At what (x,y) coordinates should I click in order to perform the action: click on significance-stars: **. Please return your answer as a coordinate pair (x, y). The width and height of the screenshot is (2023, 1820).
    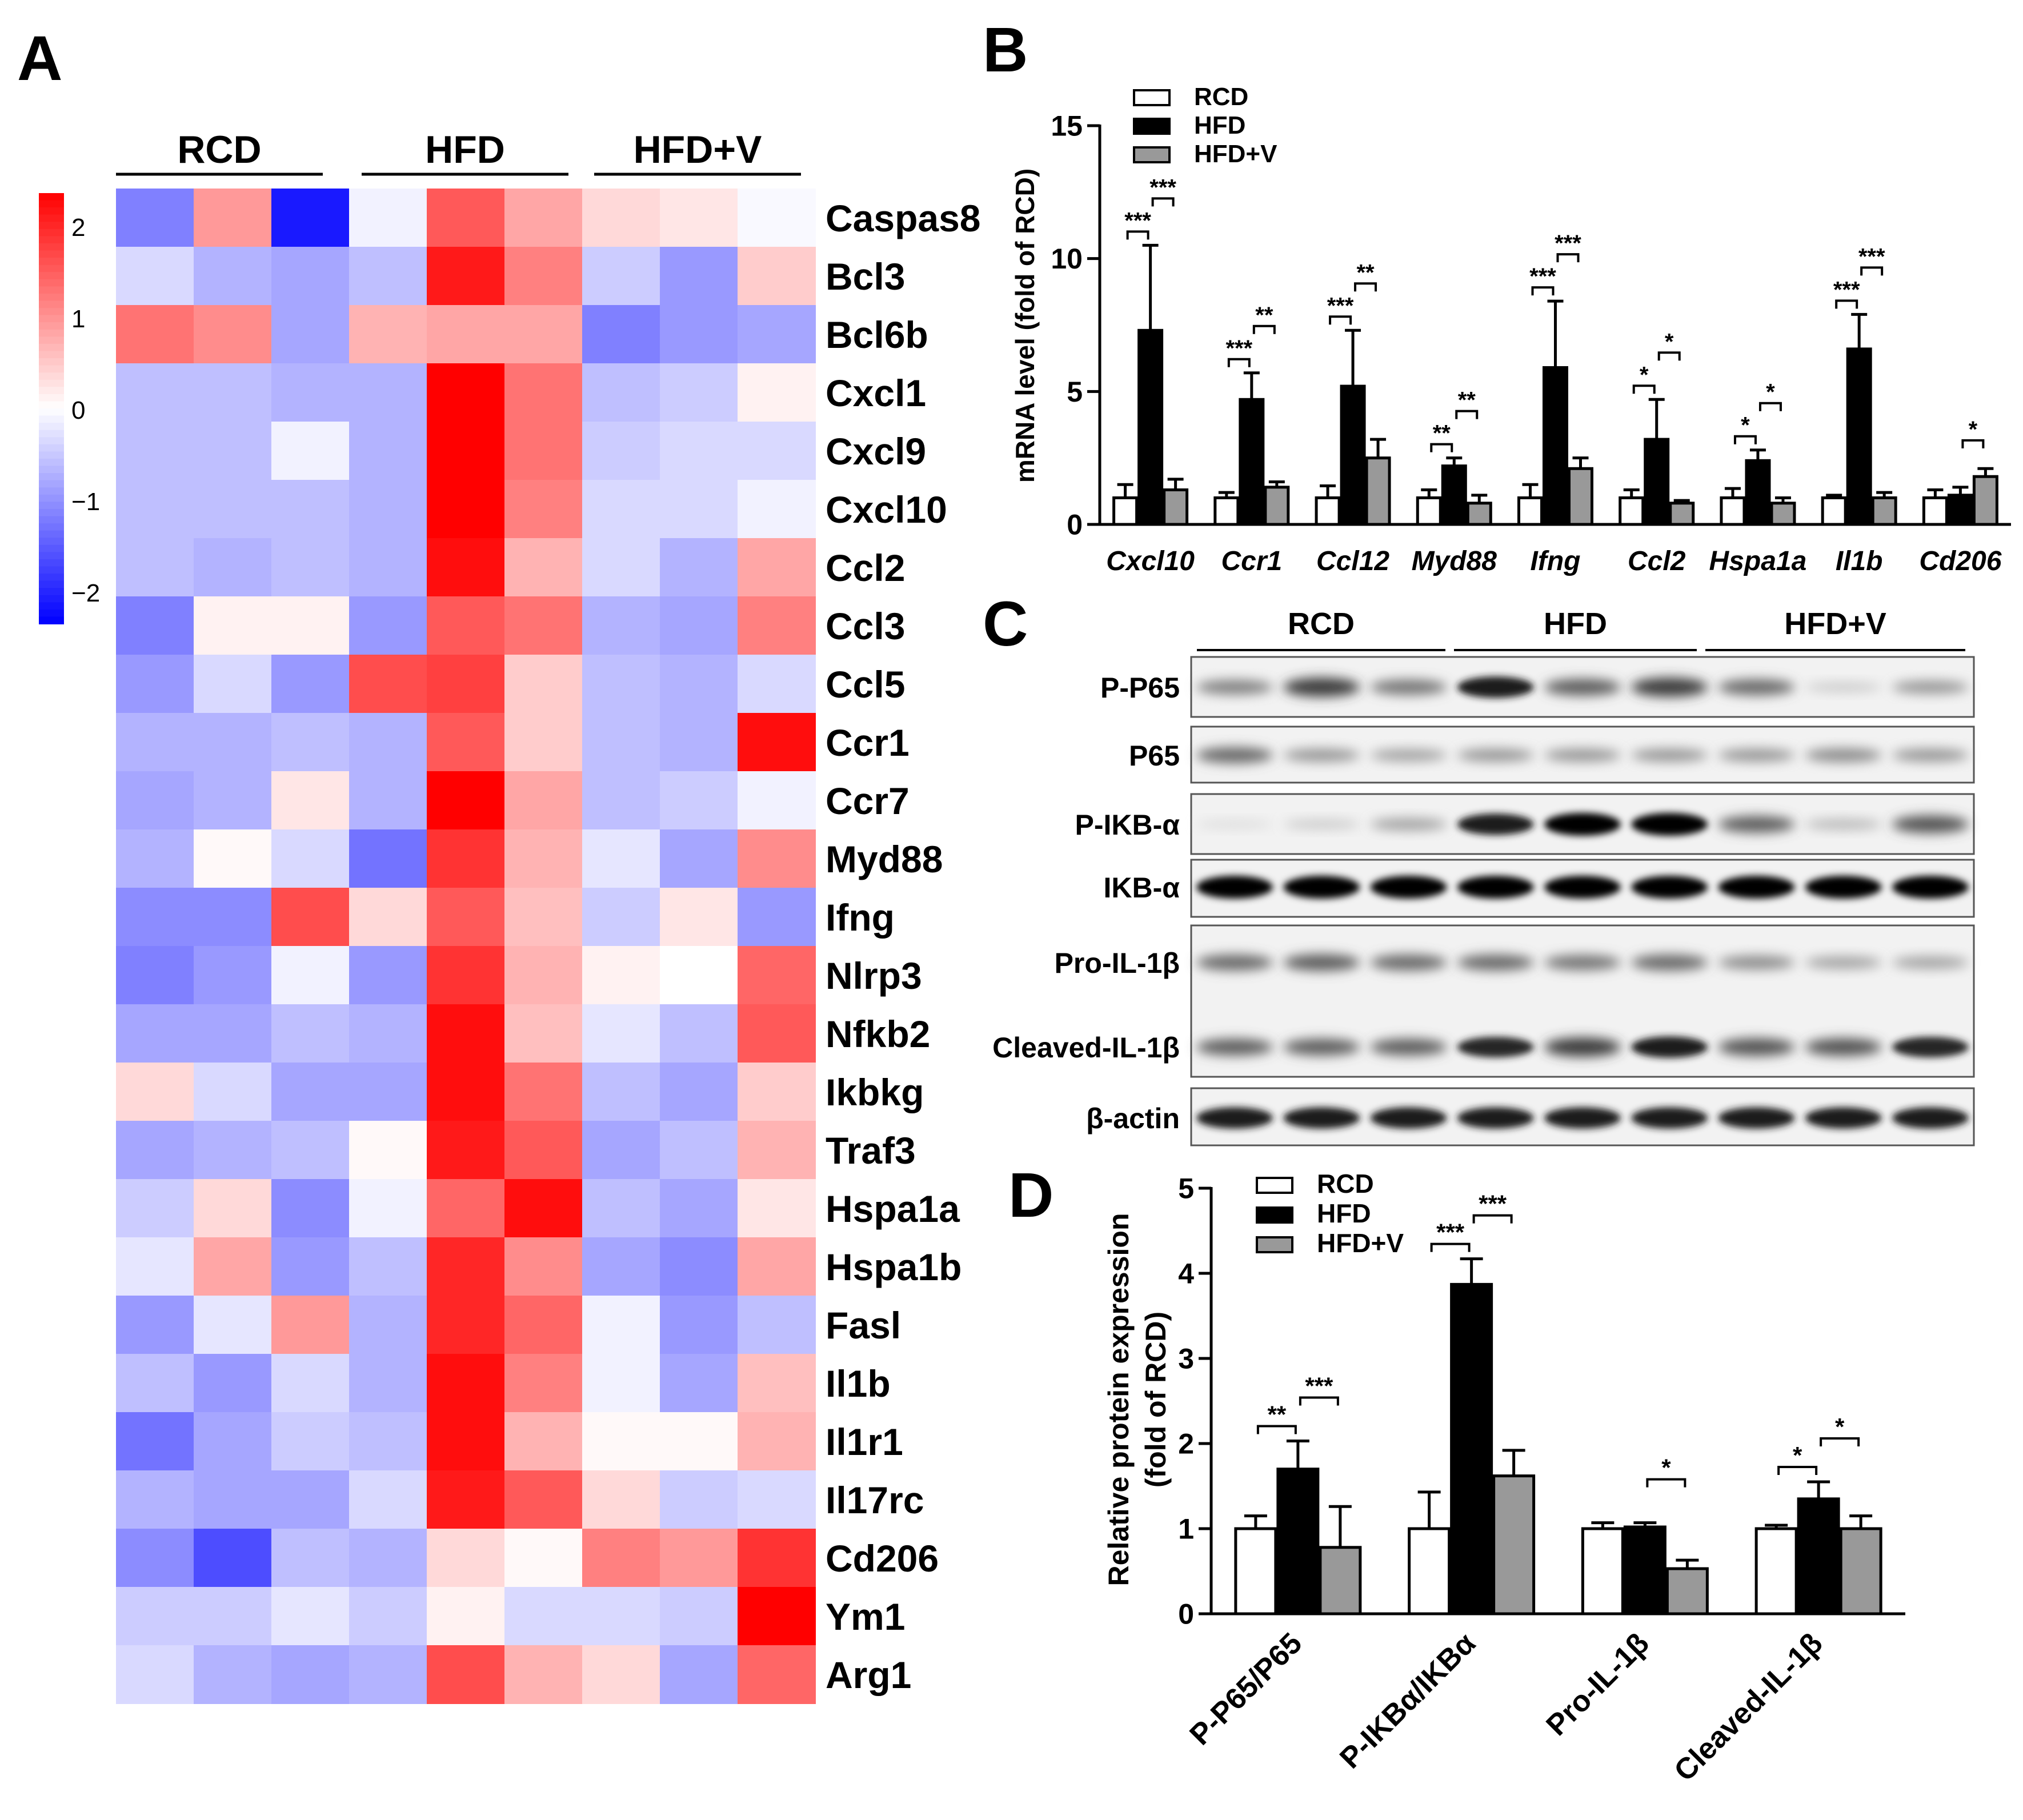
    Looking at the image, I should click on (1264, 315).